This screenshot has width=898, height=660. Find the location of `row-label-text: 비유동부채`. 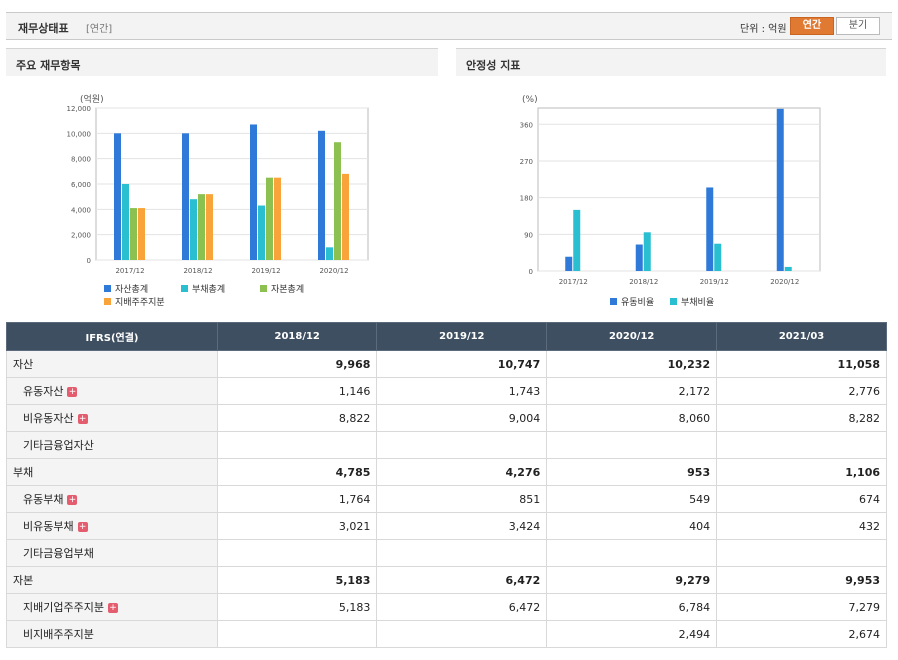

row-label-text: 비유동부채 is located at coordinates (48, 526).